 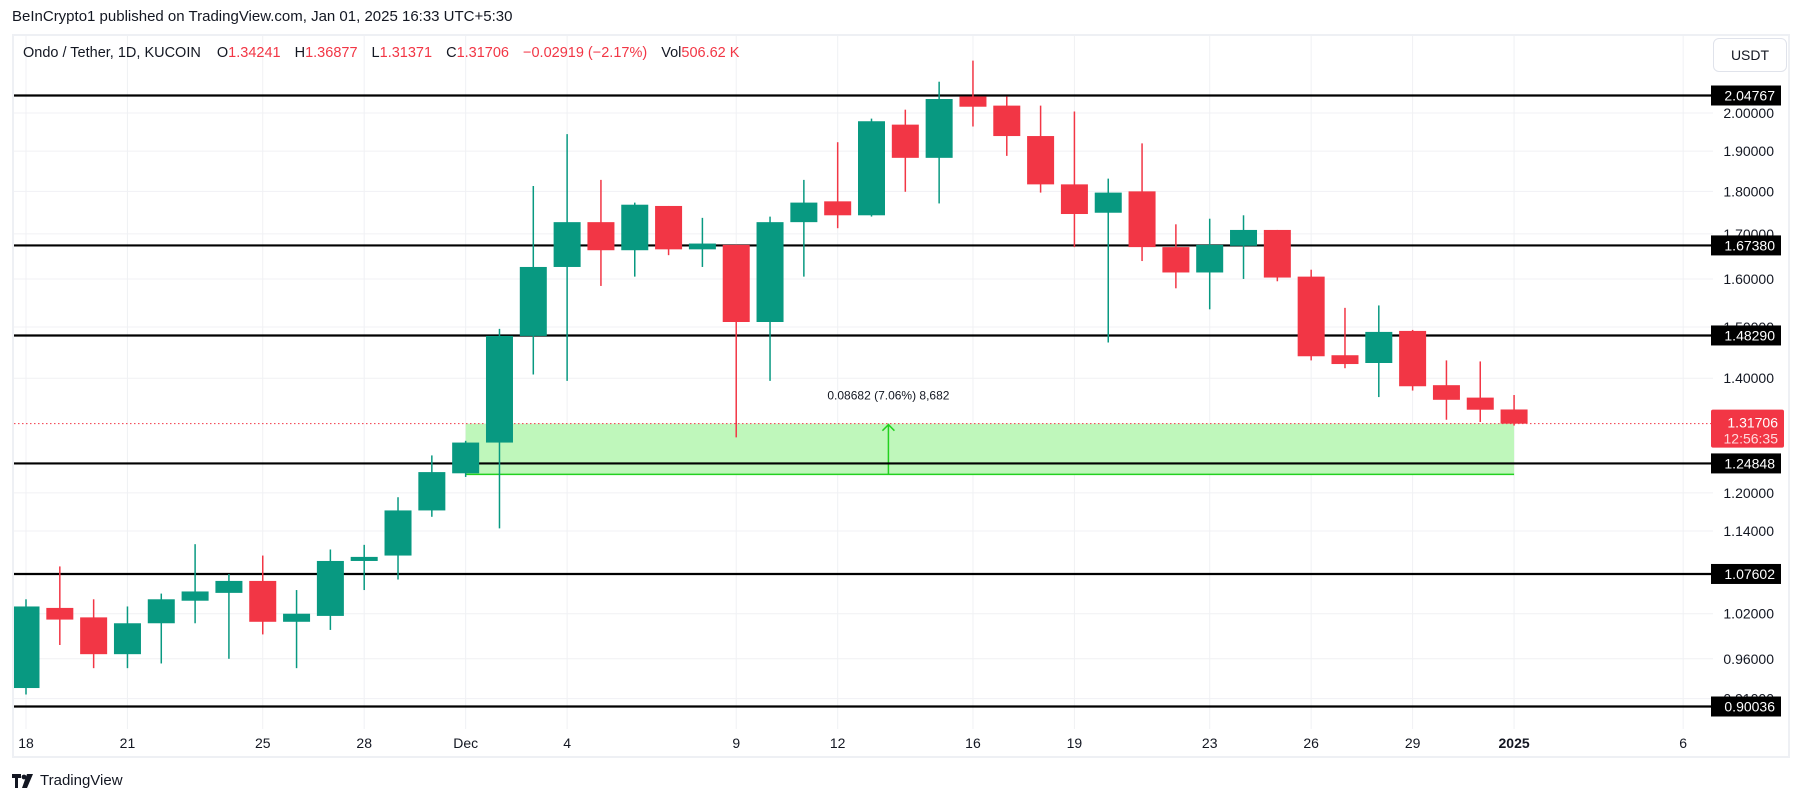 What do you see at coordinates (888, 396) in the screenshot?
I see `range-measure-label: 0.08682 (7.06%) 8,682` at bounding box center [888, 396].